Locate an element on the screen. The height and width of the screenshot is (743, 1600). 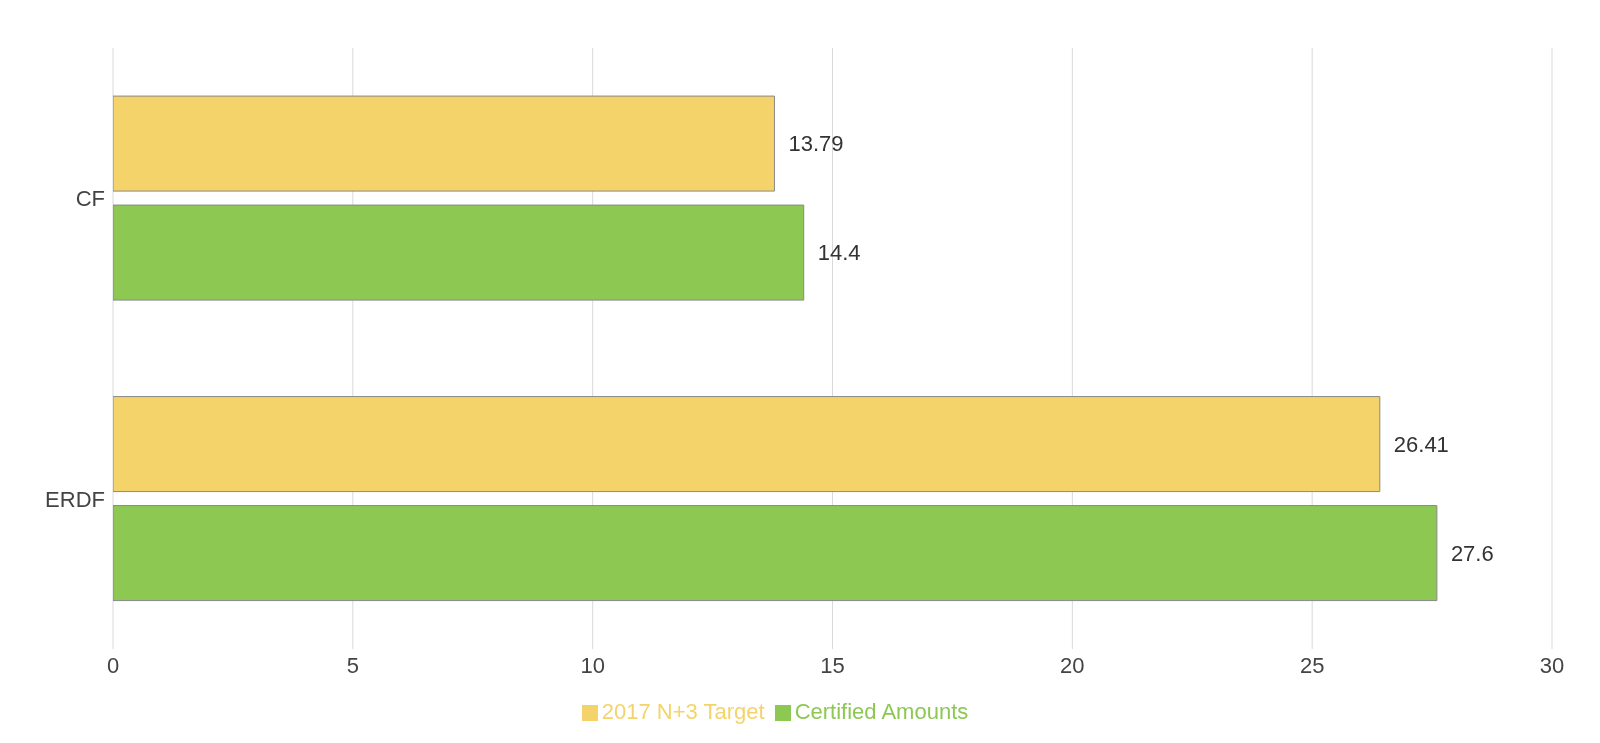
data-label: 26.41 is located at coordinates (1421, 444).